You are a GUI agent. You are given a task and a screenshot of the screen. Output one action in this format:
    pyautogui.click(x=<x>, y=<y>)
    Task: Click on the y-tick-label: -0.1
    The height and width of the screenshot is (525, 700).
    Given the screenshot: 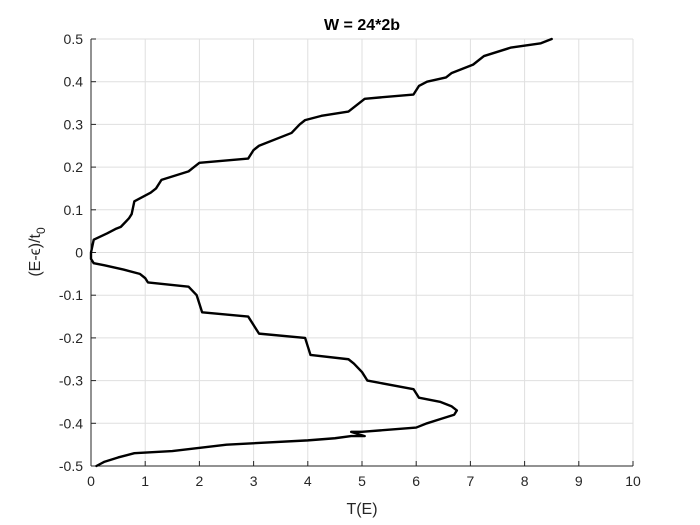 What is the action you would take?
    pyautogui.click(x=71, y=295)
    